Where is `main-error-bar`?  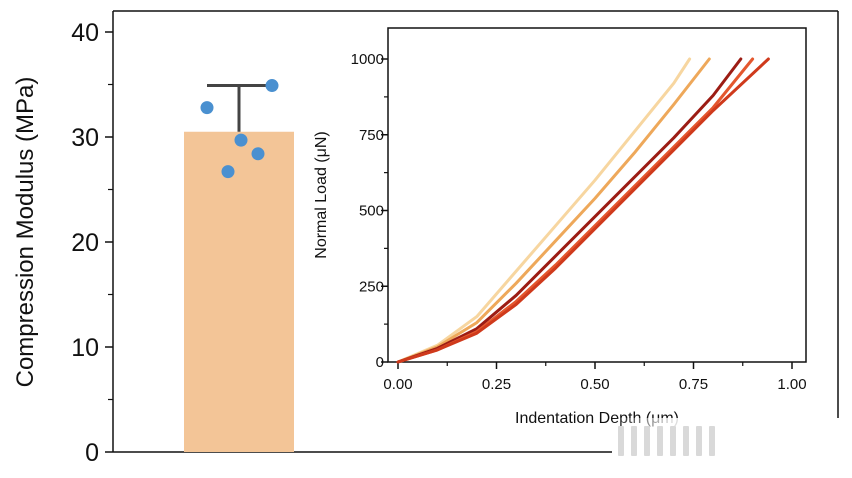
main-error-bar is located at coordinates (239, 108).